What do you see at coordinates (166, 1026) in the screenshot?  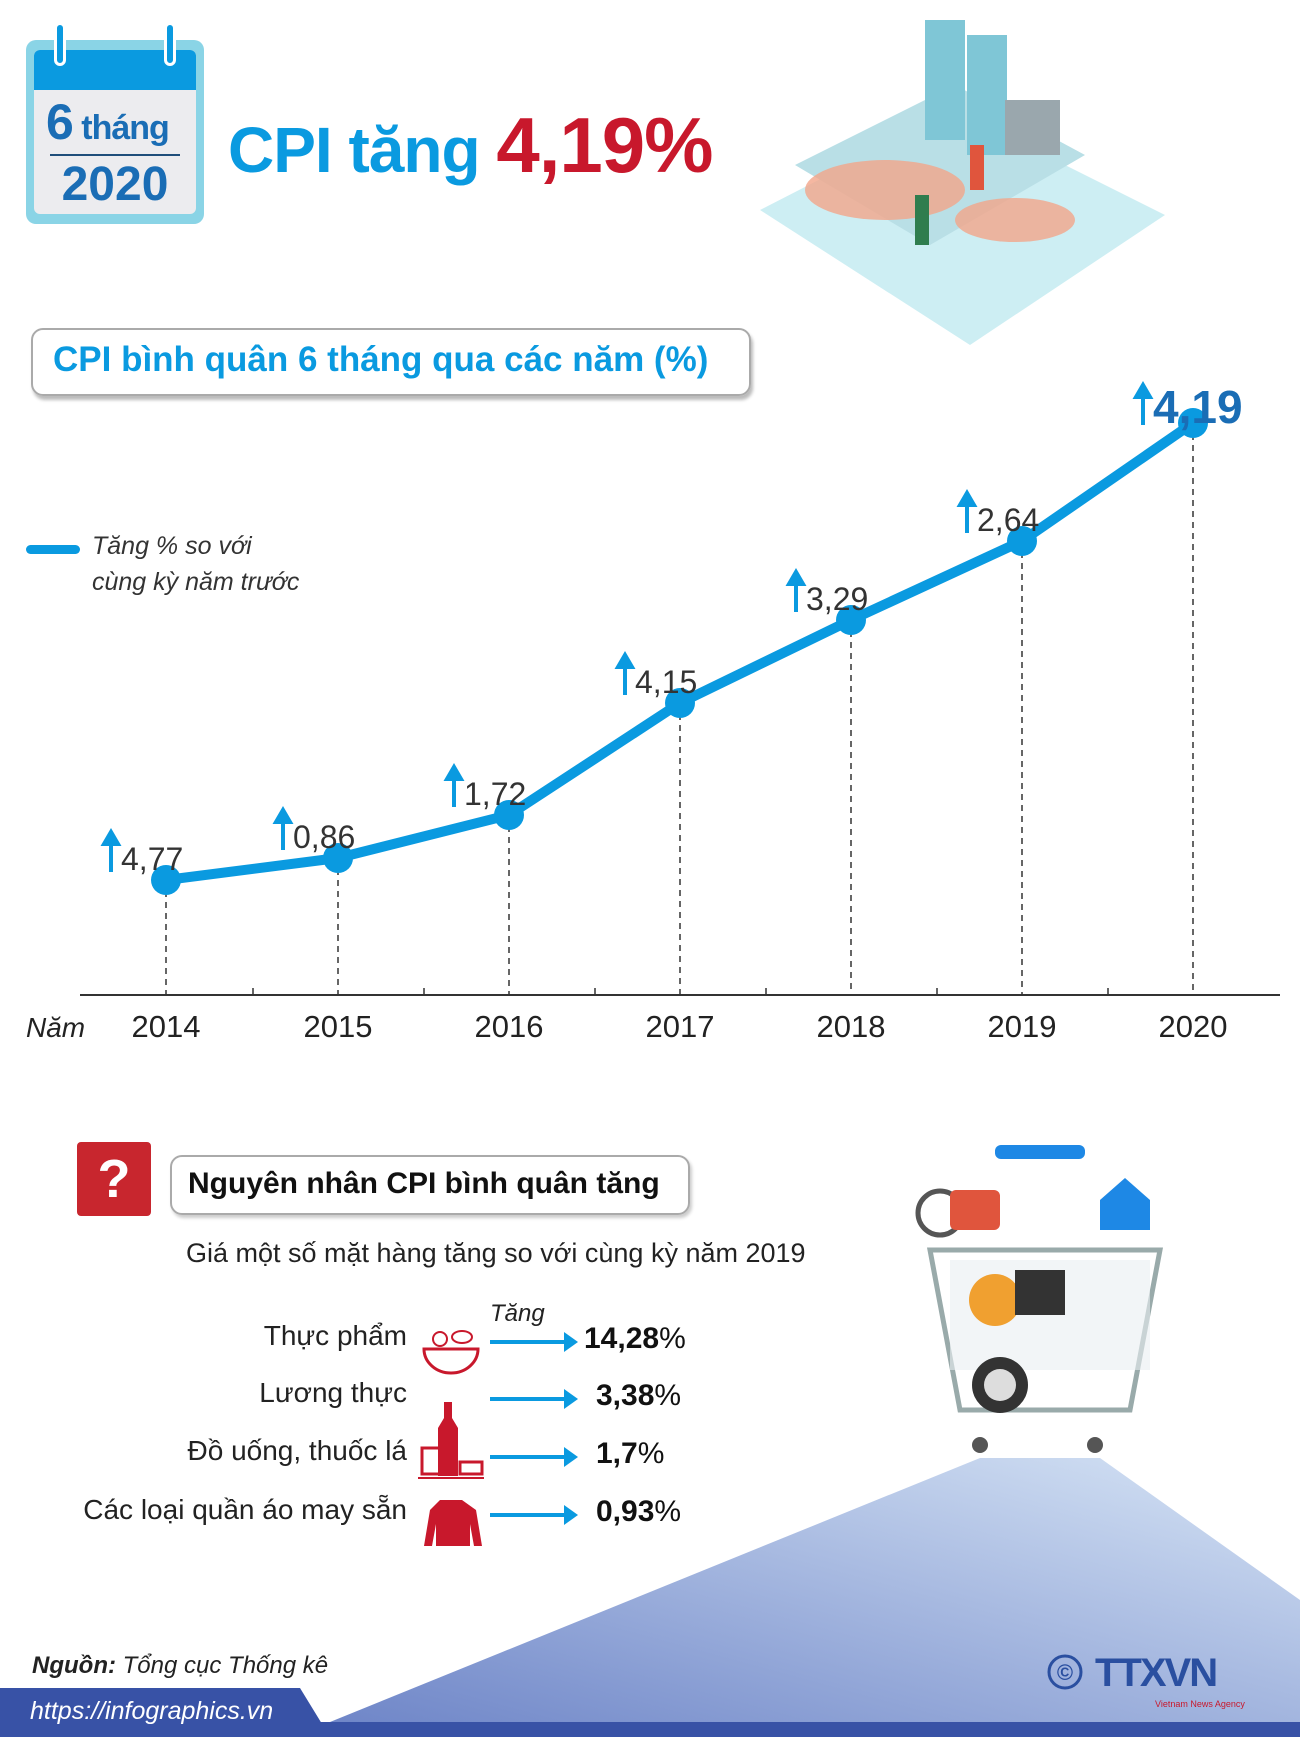 I see `x-tick-label: 2014` at bounding box center [166, 1026].